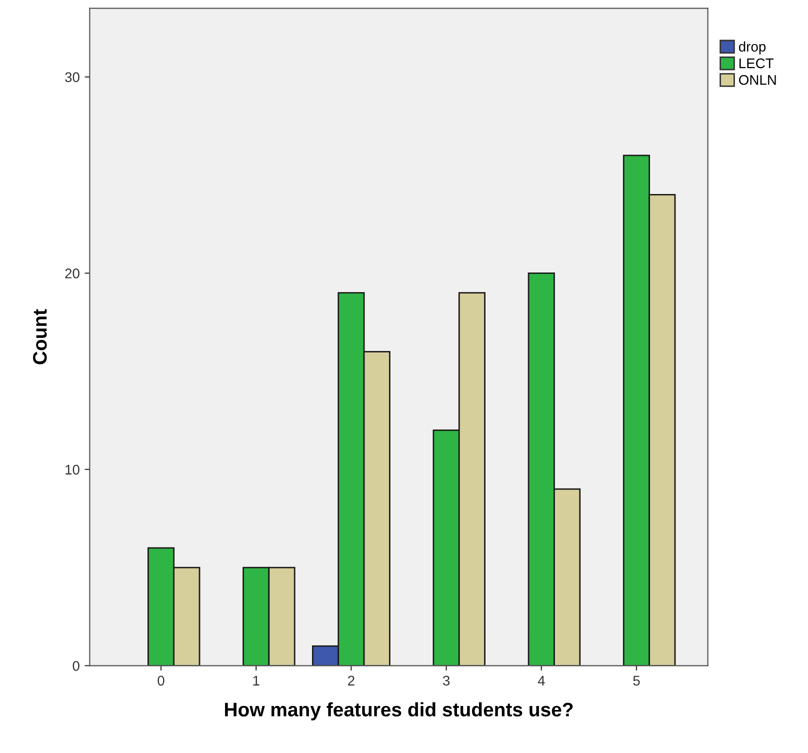 Image resolution: width=808 pixels, height=753 pixels. What do you see at coordinates (757, 63) in the screenshot?
I see `legend-label: LECT` at bounding box center [757, 63].